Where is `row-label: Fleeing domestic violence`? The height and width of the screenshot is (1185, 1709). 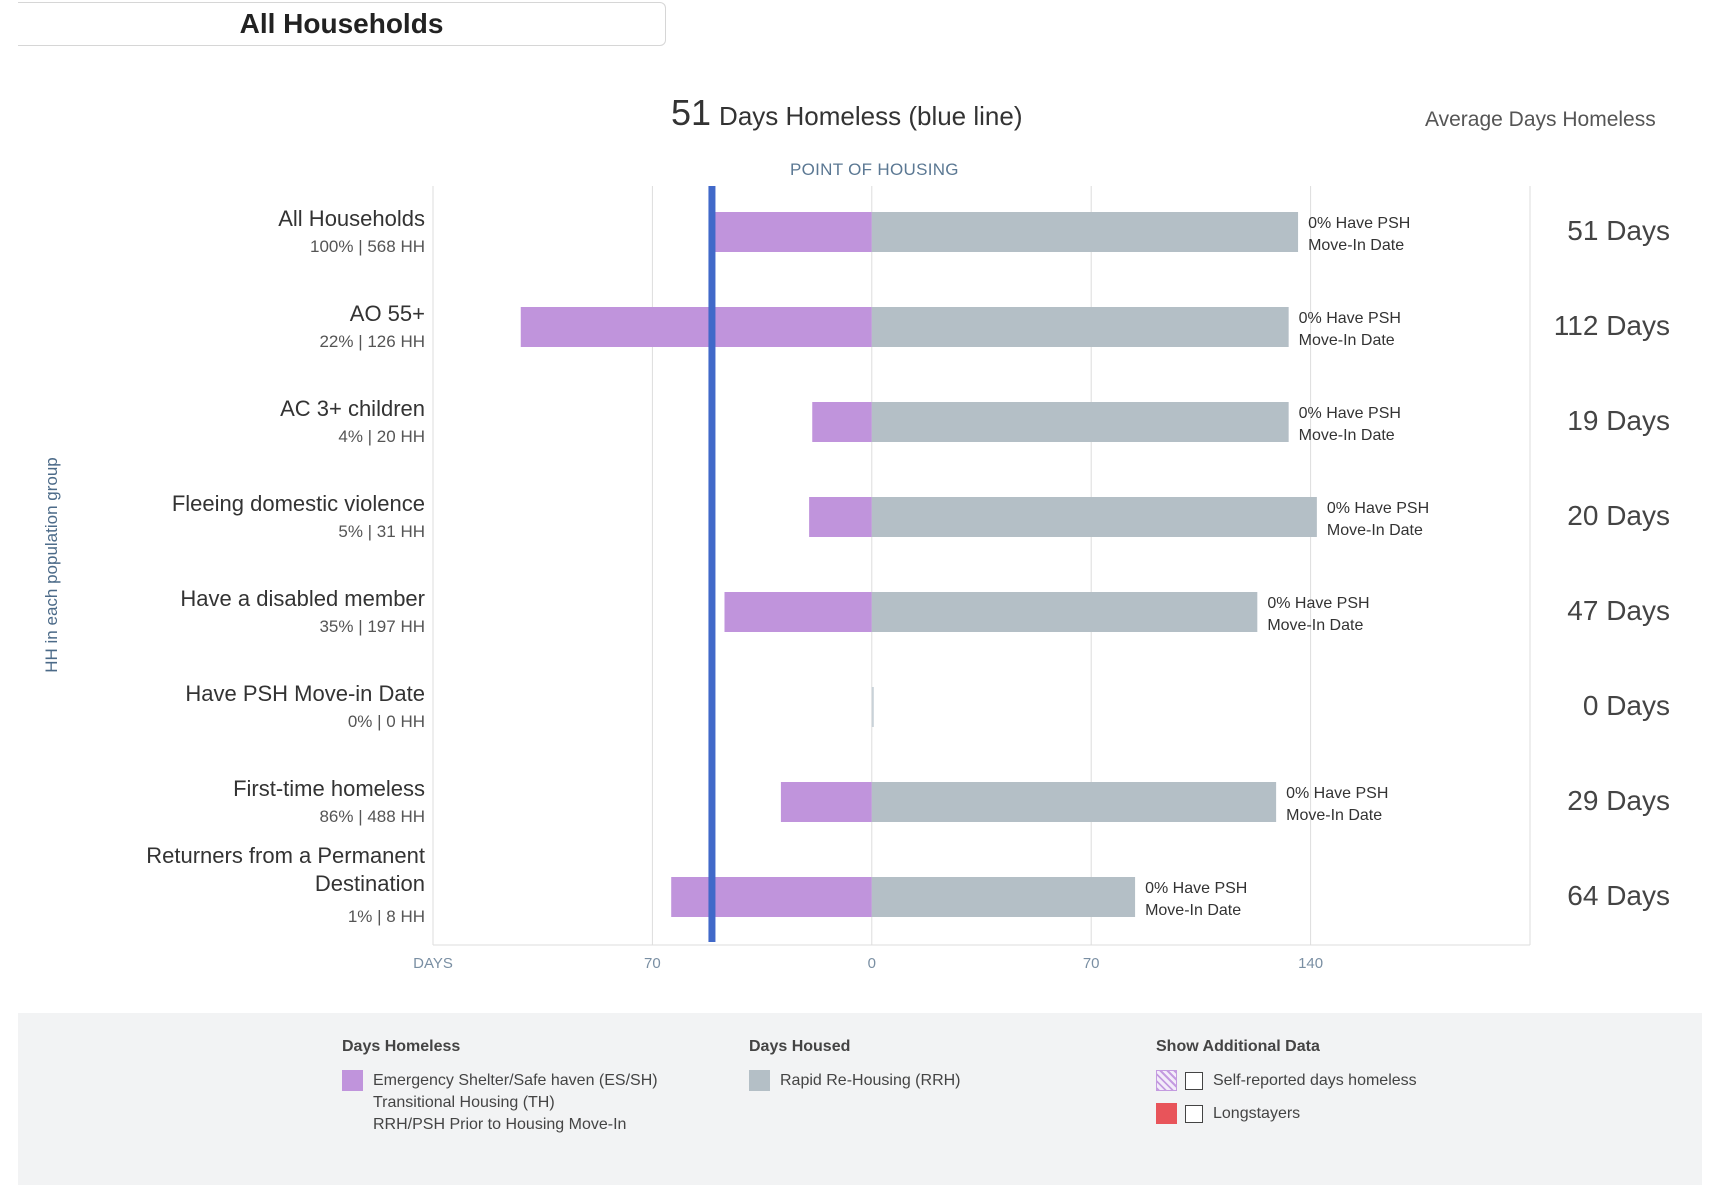 row-label: Fleeing domestic violence is located at coordinates (298, 503).